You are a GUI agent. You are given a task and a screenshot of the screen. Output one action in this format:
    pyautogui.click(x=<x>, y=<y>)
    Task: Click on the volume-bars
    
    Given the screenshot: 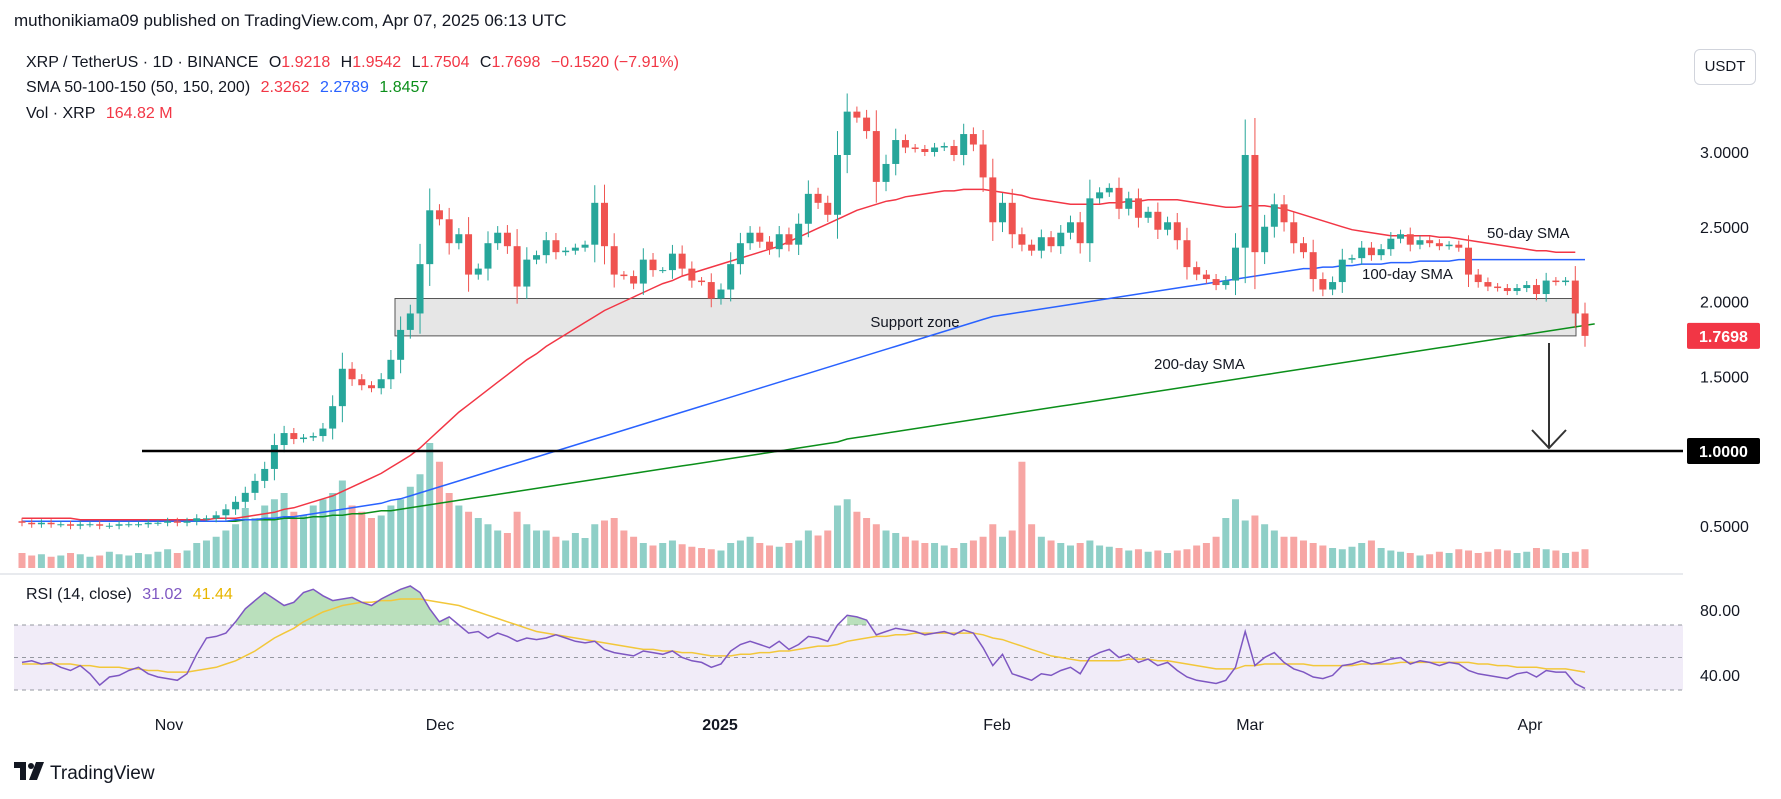 What is the action you would take?
    pyautogui.click(x=803, y=505)
    